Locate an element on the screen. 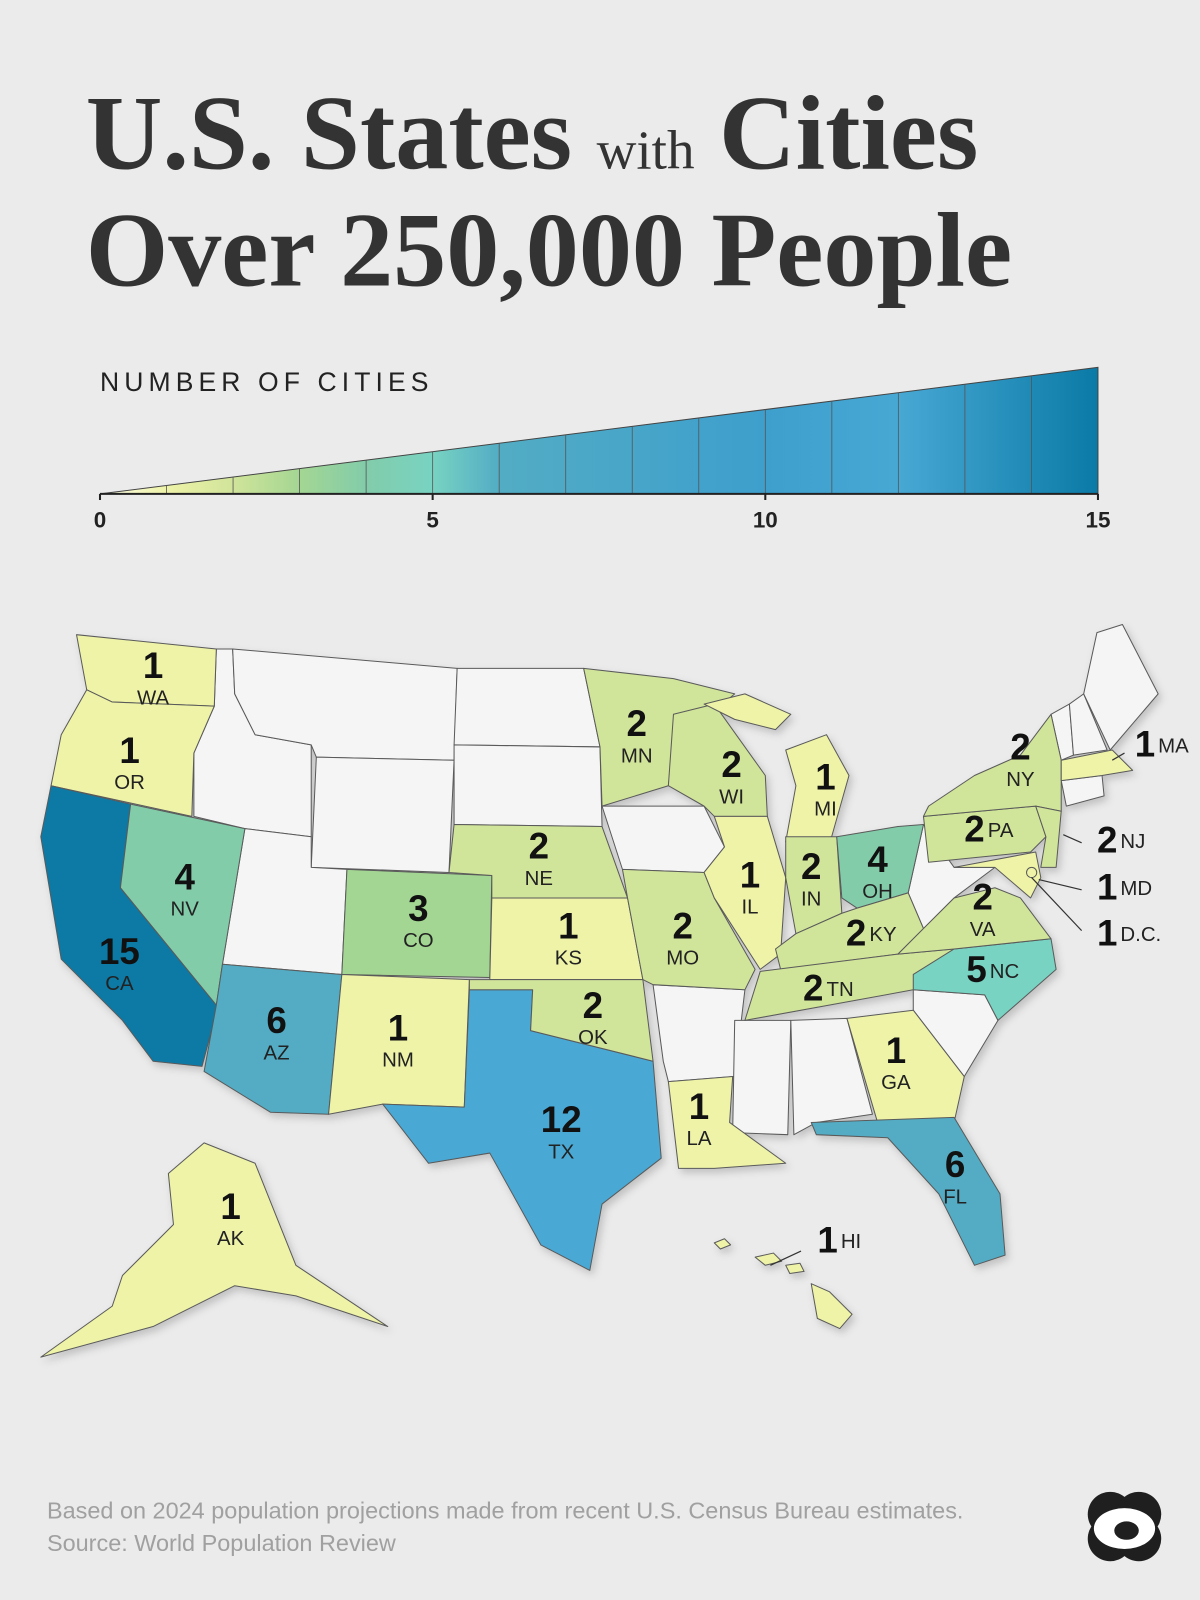 This screenshot has height=1600, width=1200. title-part: Cities is located at coordinates (848, 132).